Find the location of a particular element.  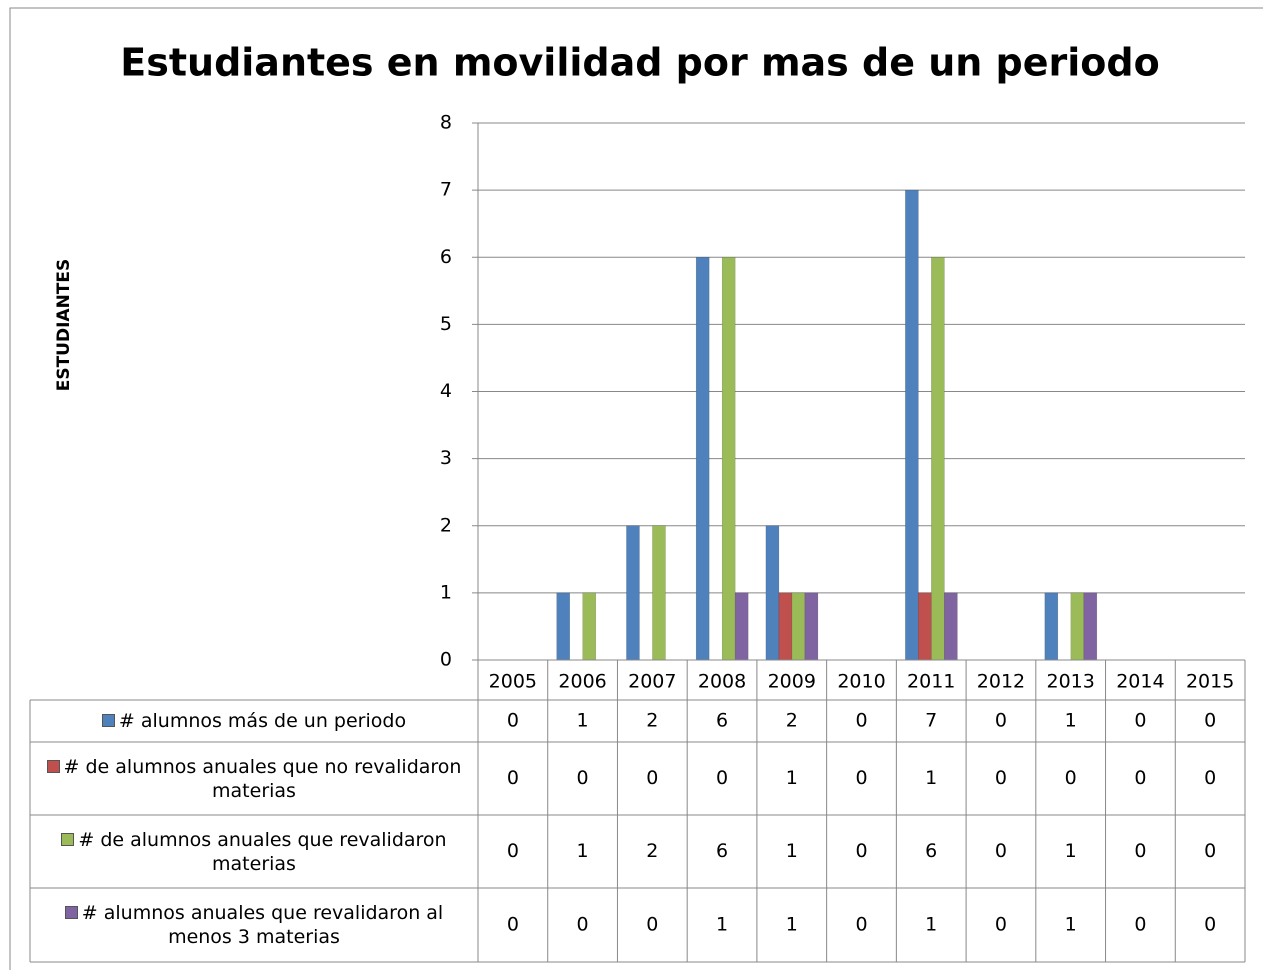

x-tick-label: 2013 is located at coordinates (1071, 682).